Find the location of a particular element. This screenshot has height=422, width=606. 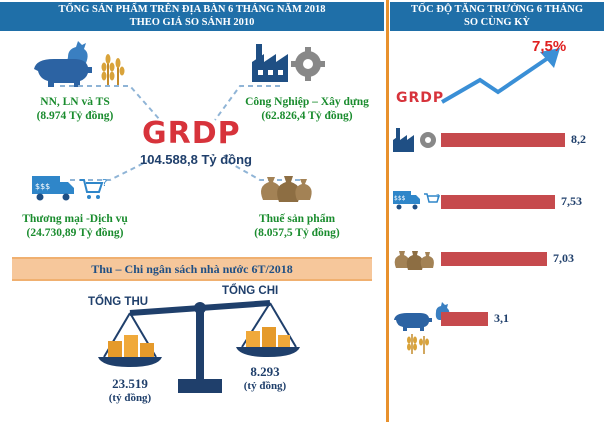

growth-grdp-label: GRDP is located at coordinates (420, 98).